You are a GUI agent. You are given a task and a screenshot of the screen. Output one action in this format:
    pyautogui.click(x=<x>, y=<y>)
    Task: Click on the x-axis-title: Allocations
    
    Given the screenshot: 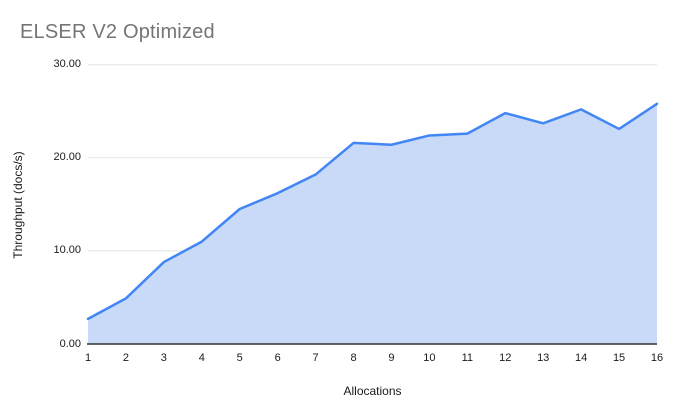 What is the action you would take?
    pyautogui.click(x=372, y=391)
    